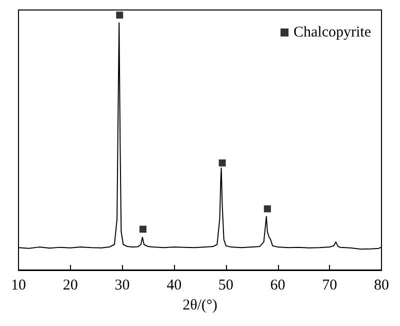 The image size is (400, 326). What do you see at coordinates (174, 286) in the screenshot?
I see `x-tick-label: 40` at bounding box center [174, 286].